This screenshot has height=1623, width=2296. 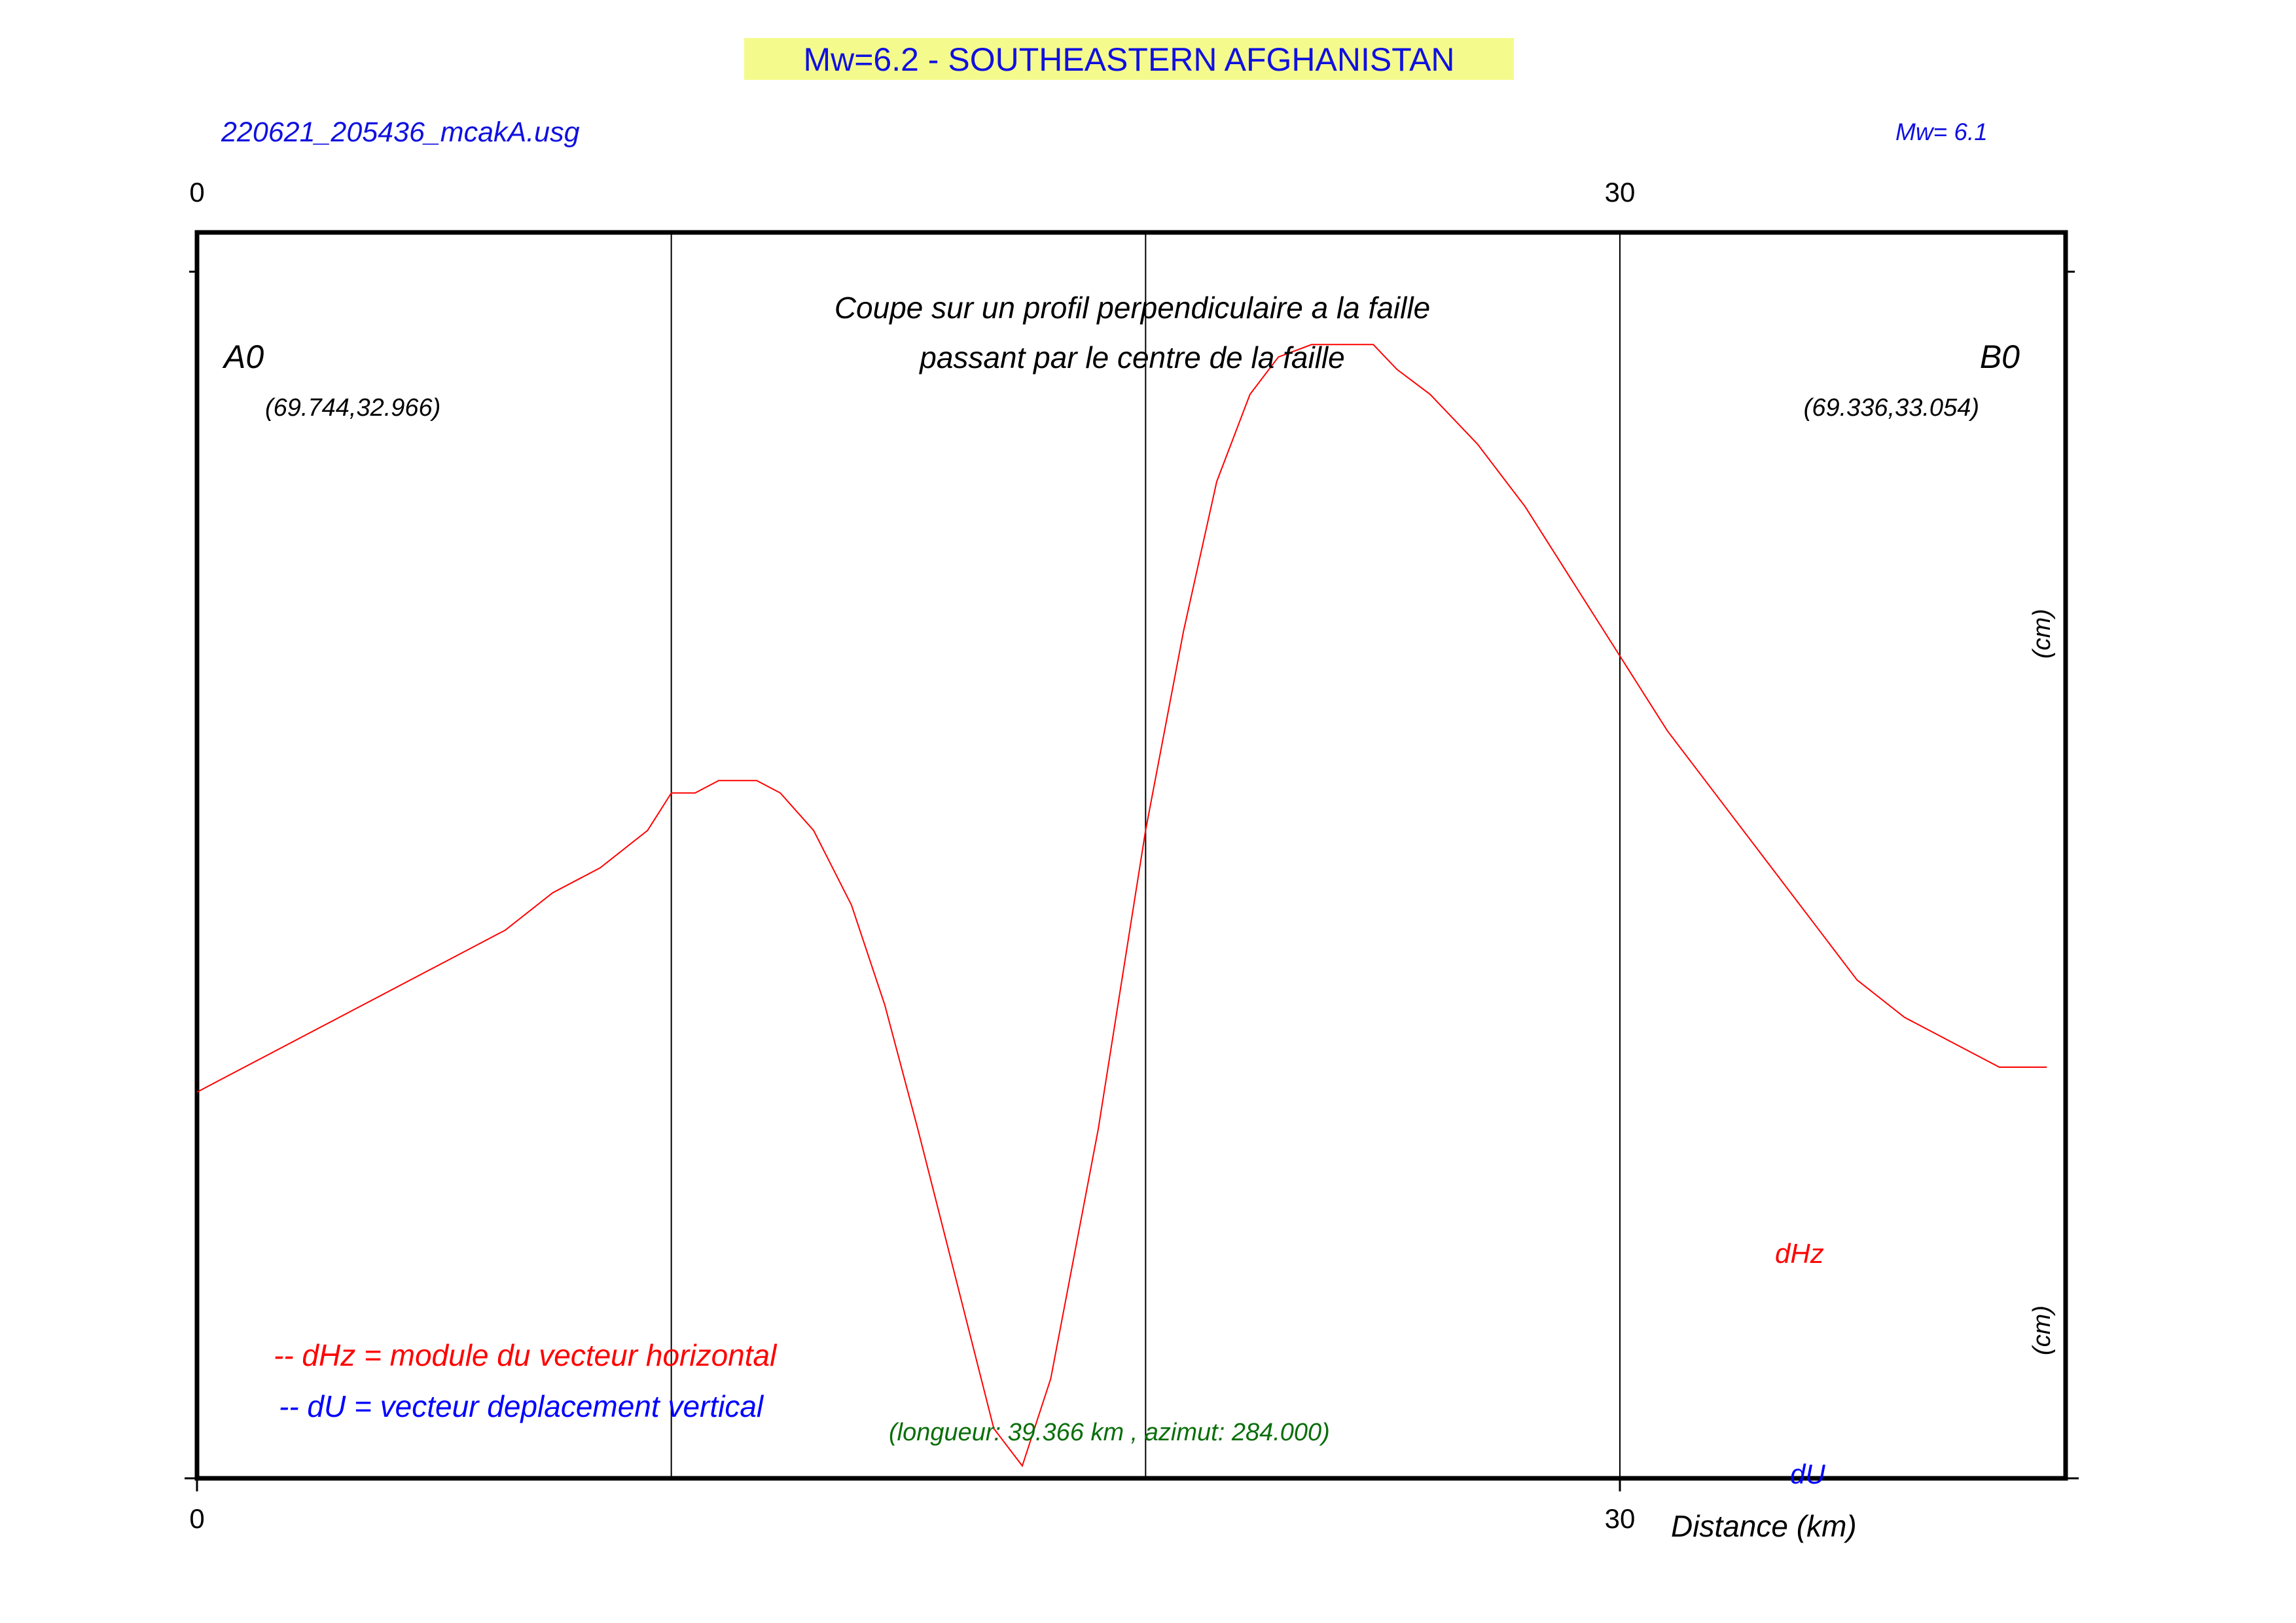 I want to click on x-axis-label: Distance (km), so click(x=1764, y=1526).